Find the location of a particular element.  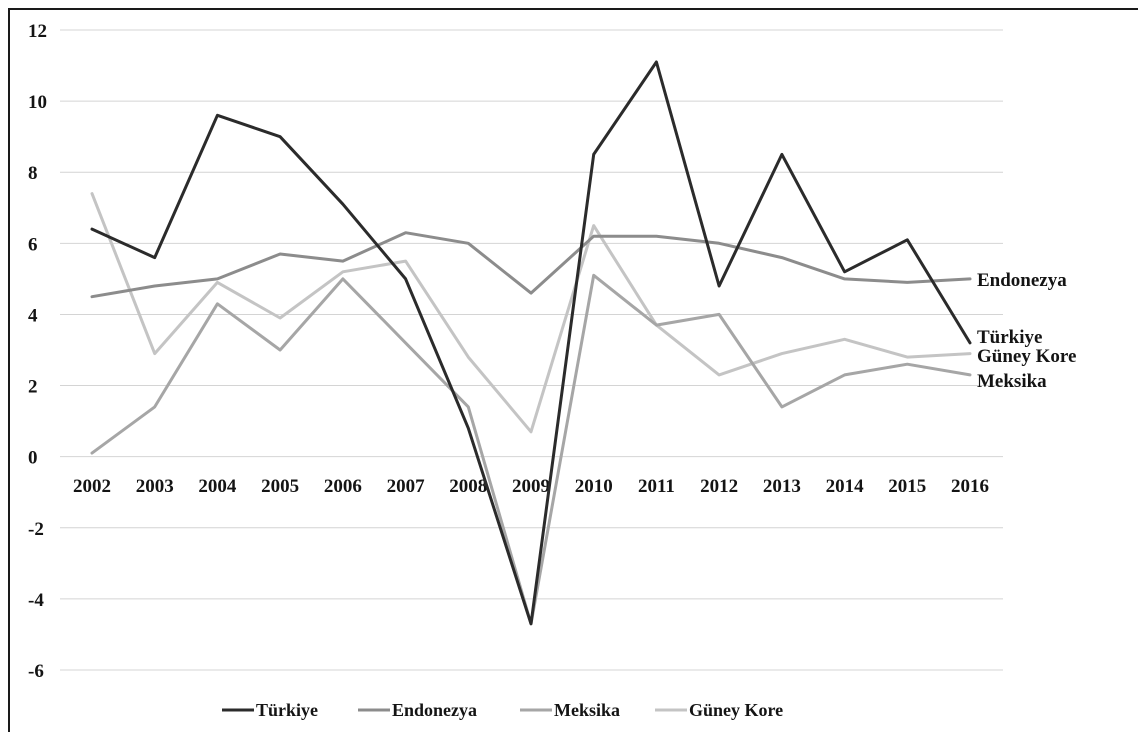

x-tick-label: 2003 is located at coordinates (155, 486).